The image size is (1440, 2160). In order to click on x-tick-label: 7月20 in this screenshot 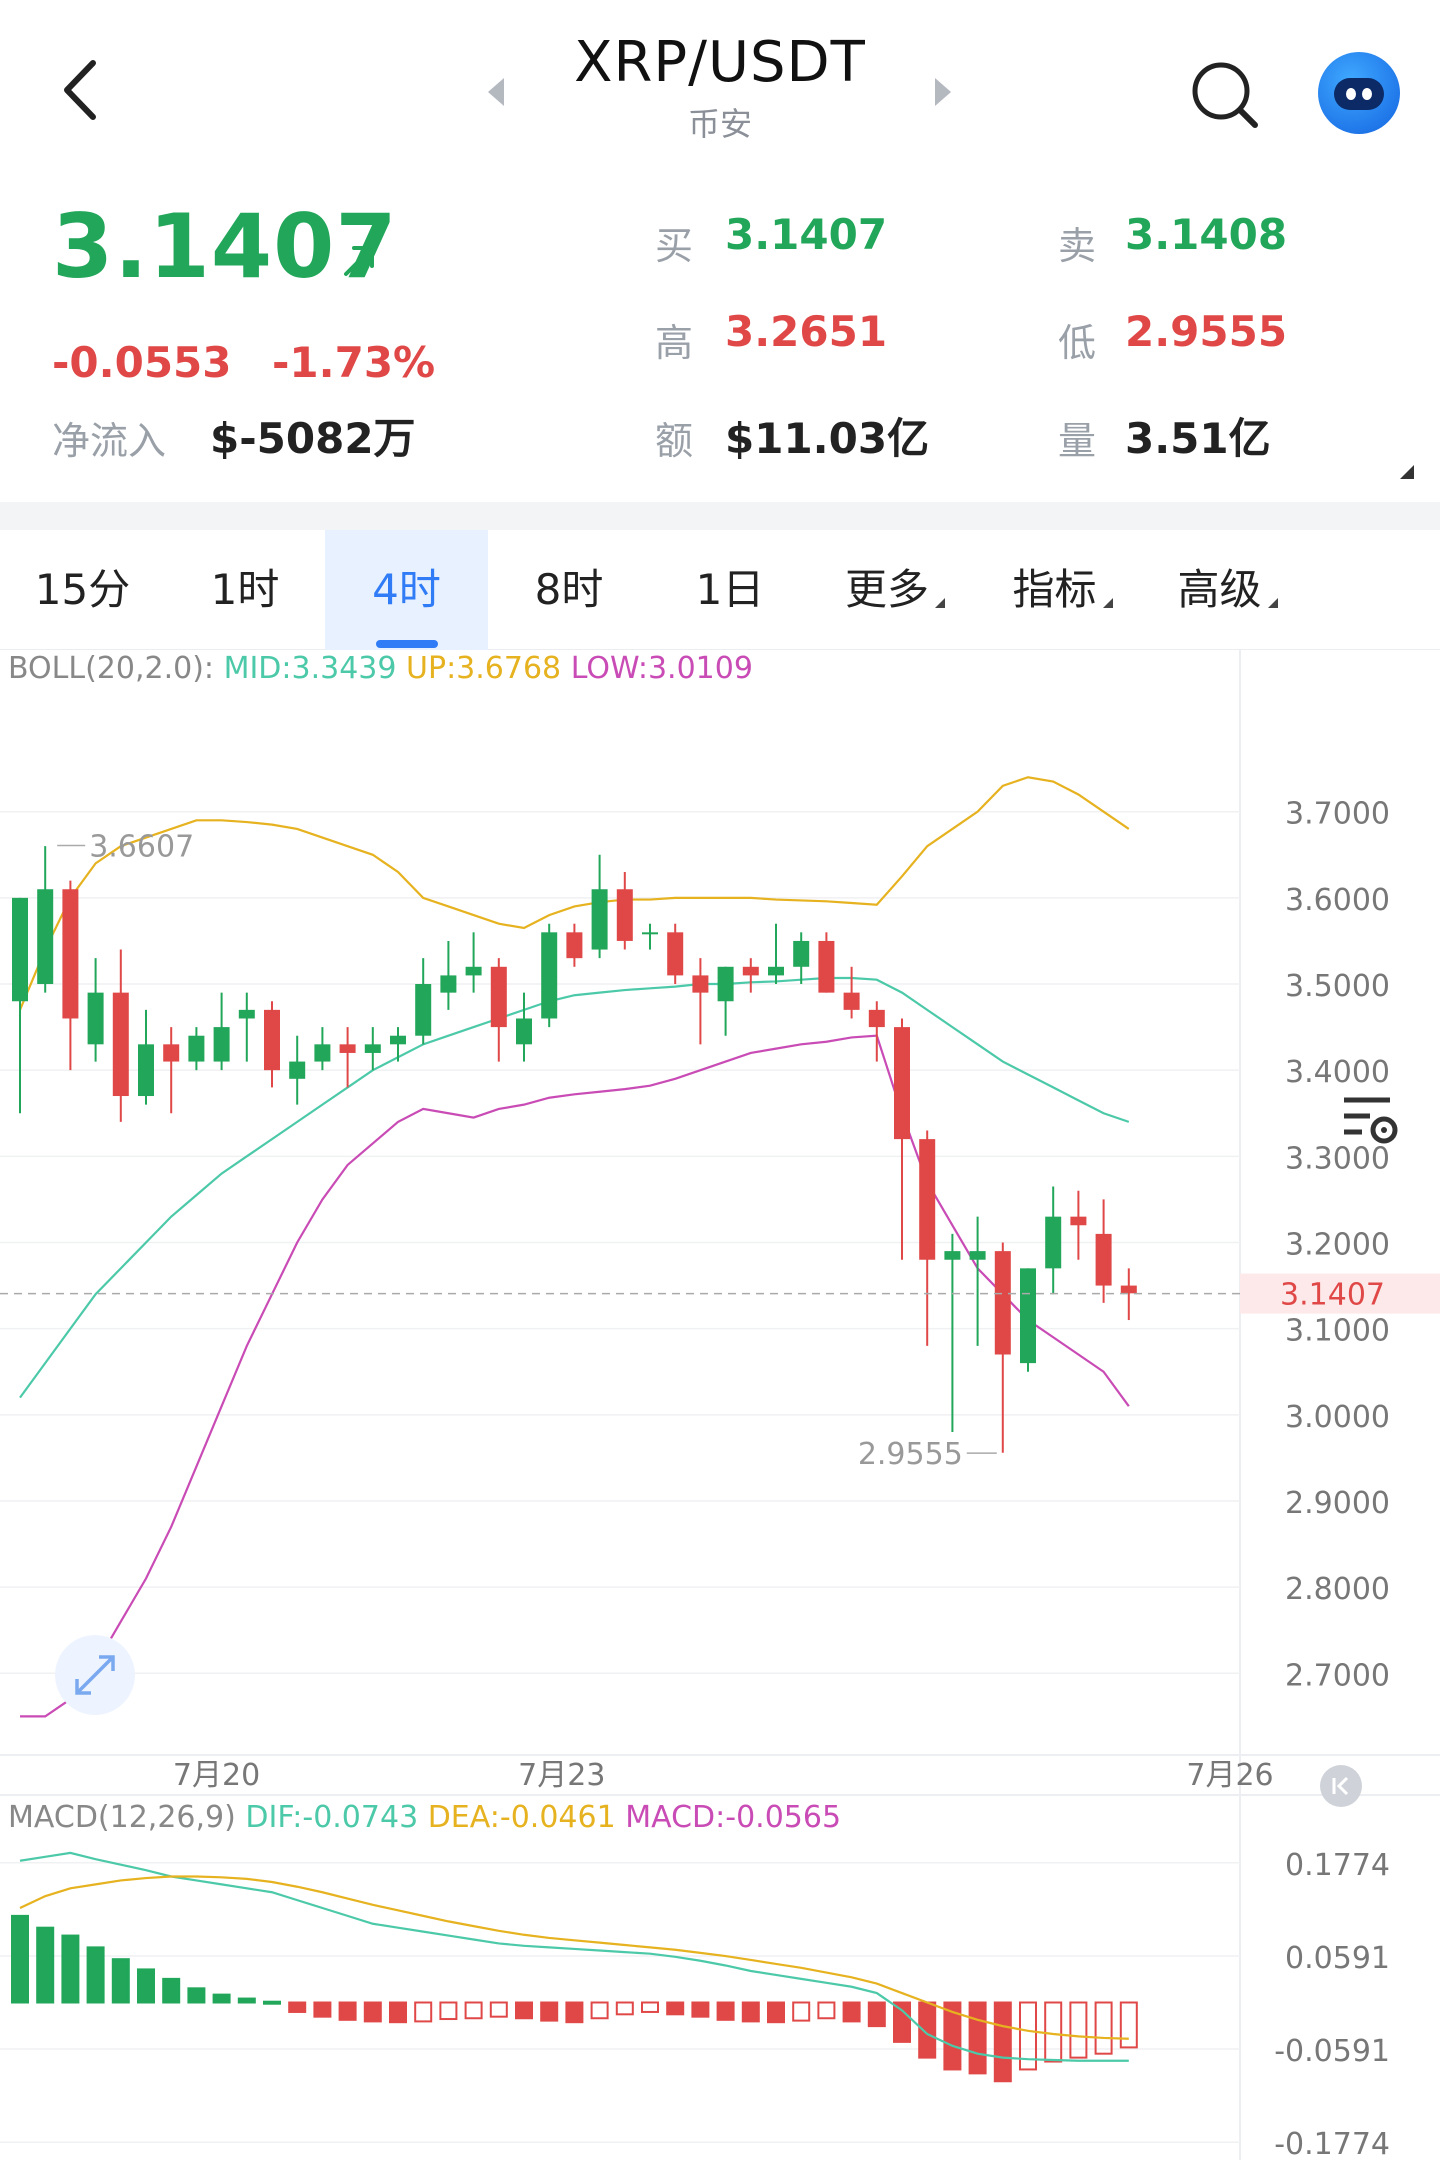, I will do `click(216, 1775)`.